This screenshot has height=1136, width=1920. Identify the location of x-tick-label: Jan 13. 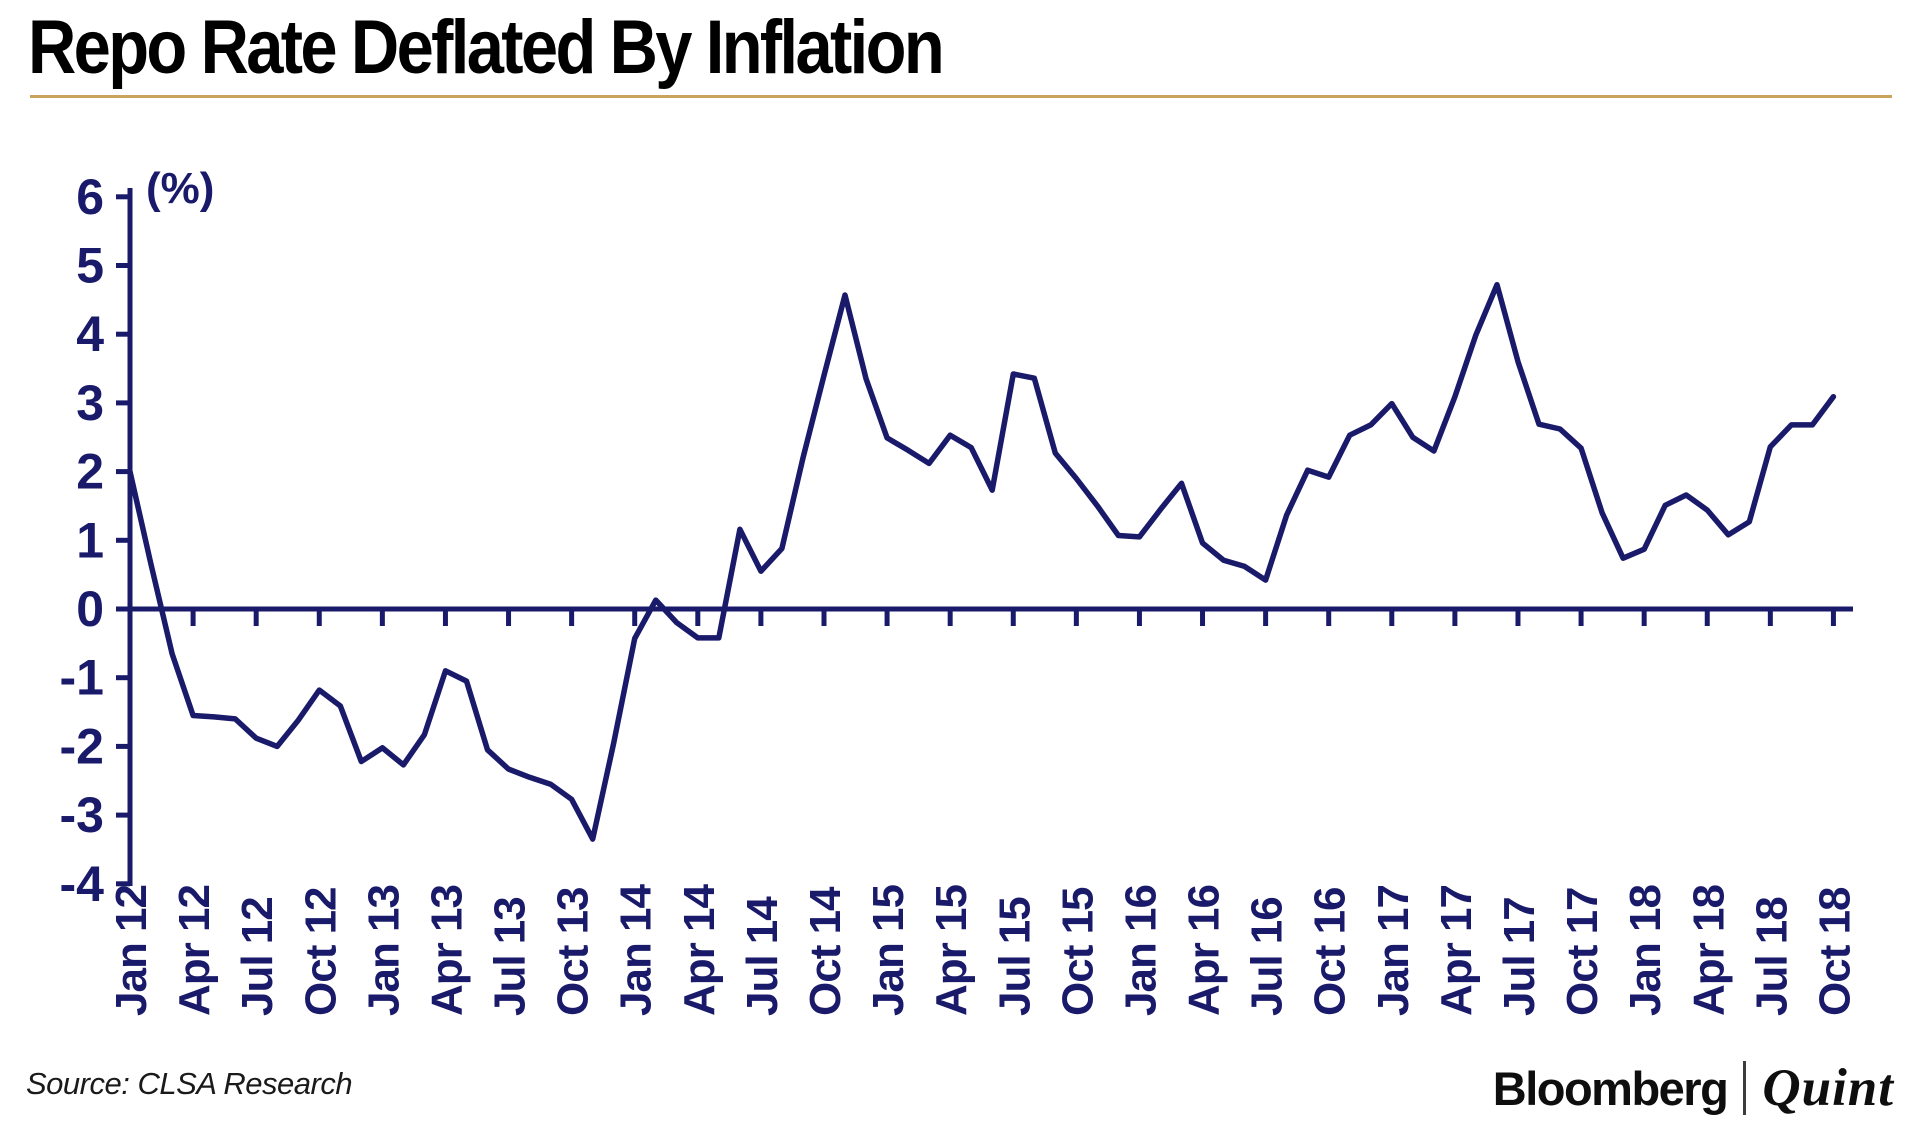
(383, 950).